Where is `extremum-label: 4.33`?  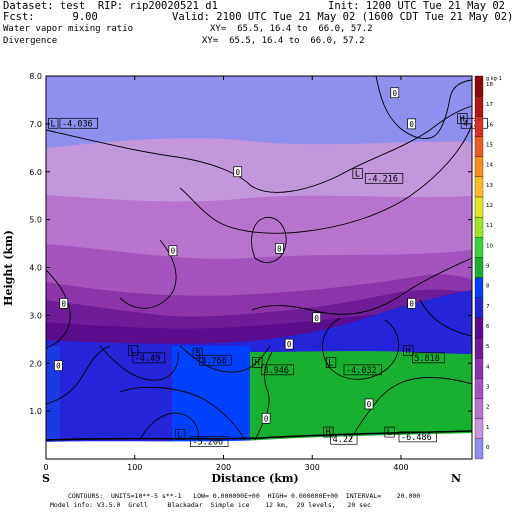
extremum-label: 4.33 is located at coordinates (474, 123).